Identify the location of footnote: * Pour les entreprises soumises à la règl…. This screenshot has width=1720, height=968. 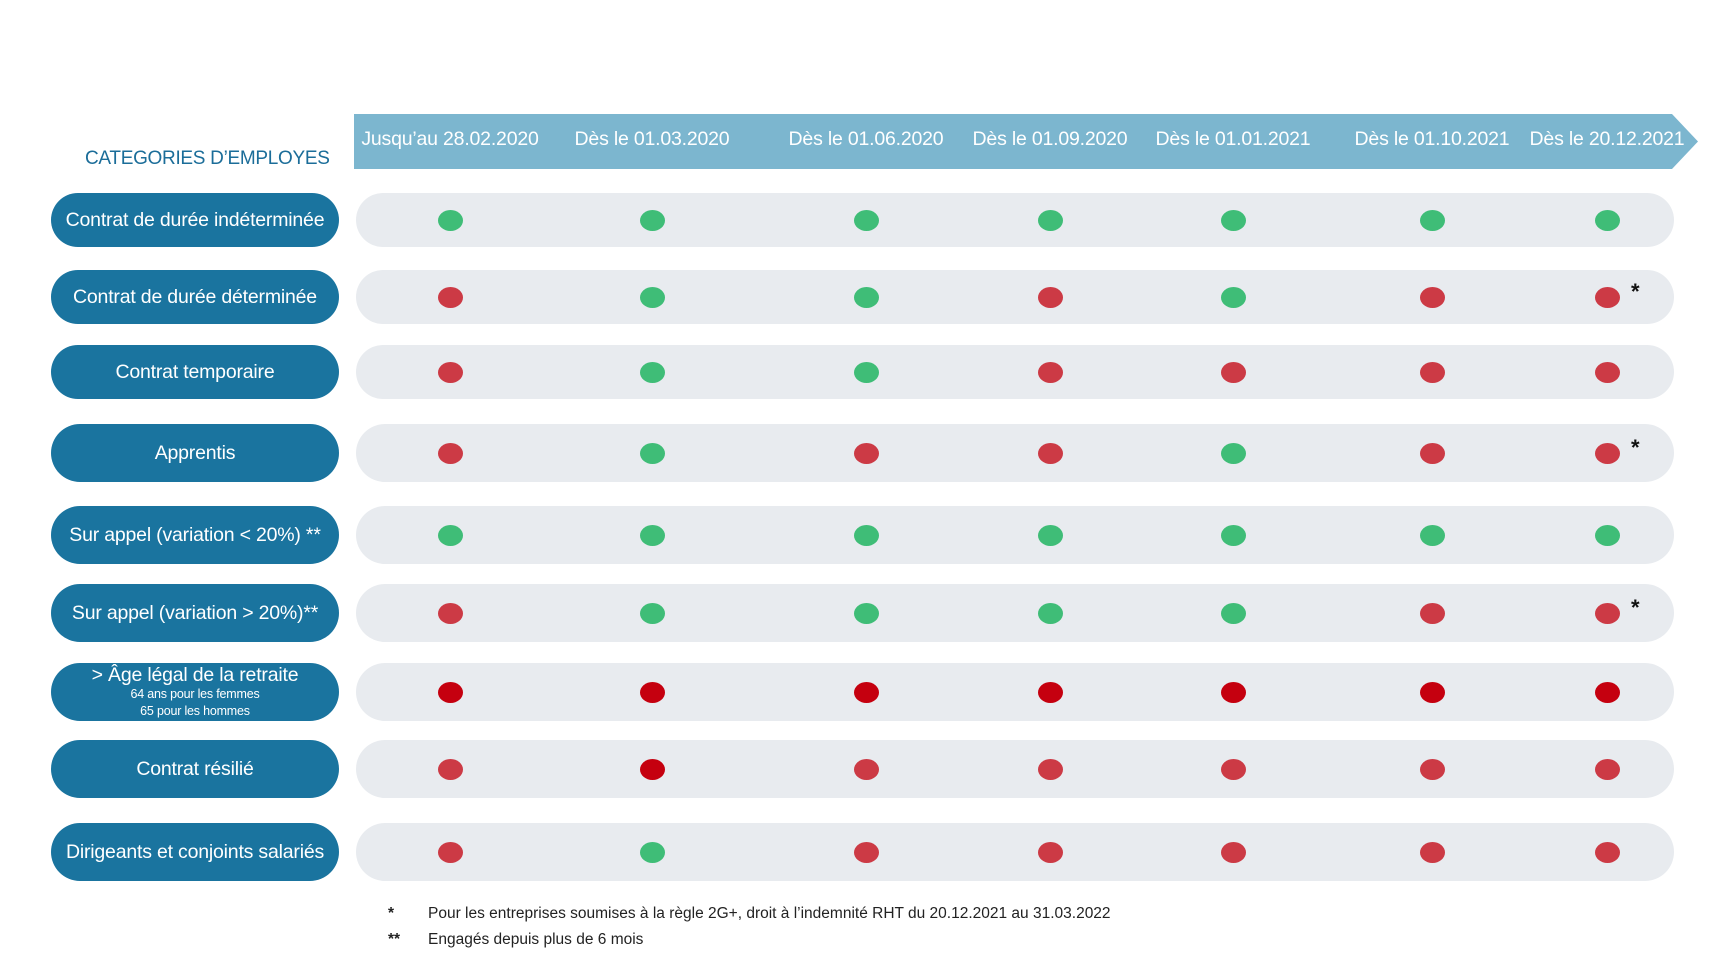
(749, 914).